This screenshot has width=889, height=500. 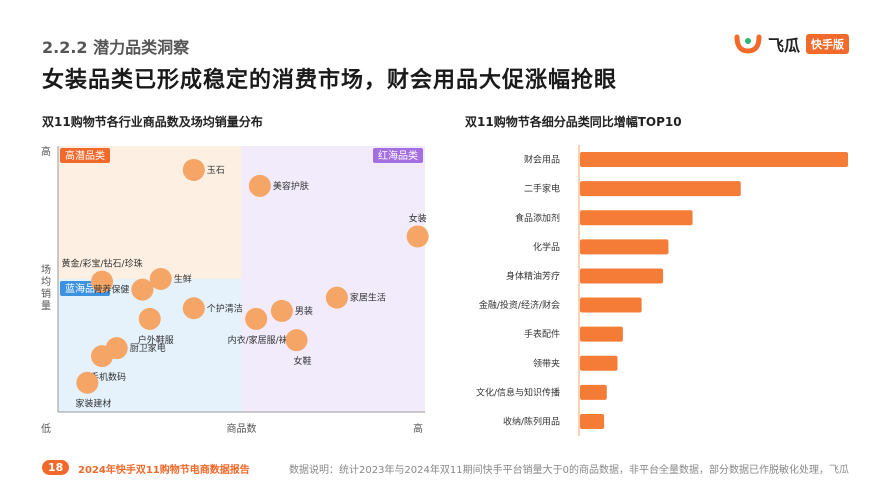 I want to click on point-label: 玉石, so click(x=216, y=170).